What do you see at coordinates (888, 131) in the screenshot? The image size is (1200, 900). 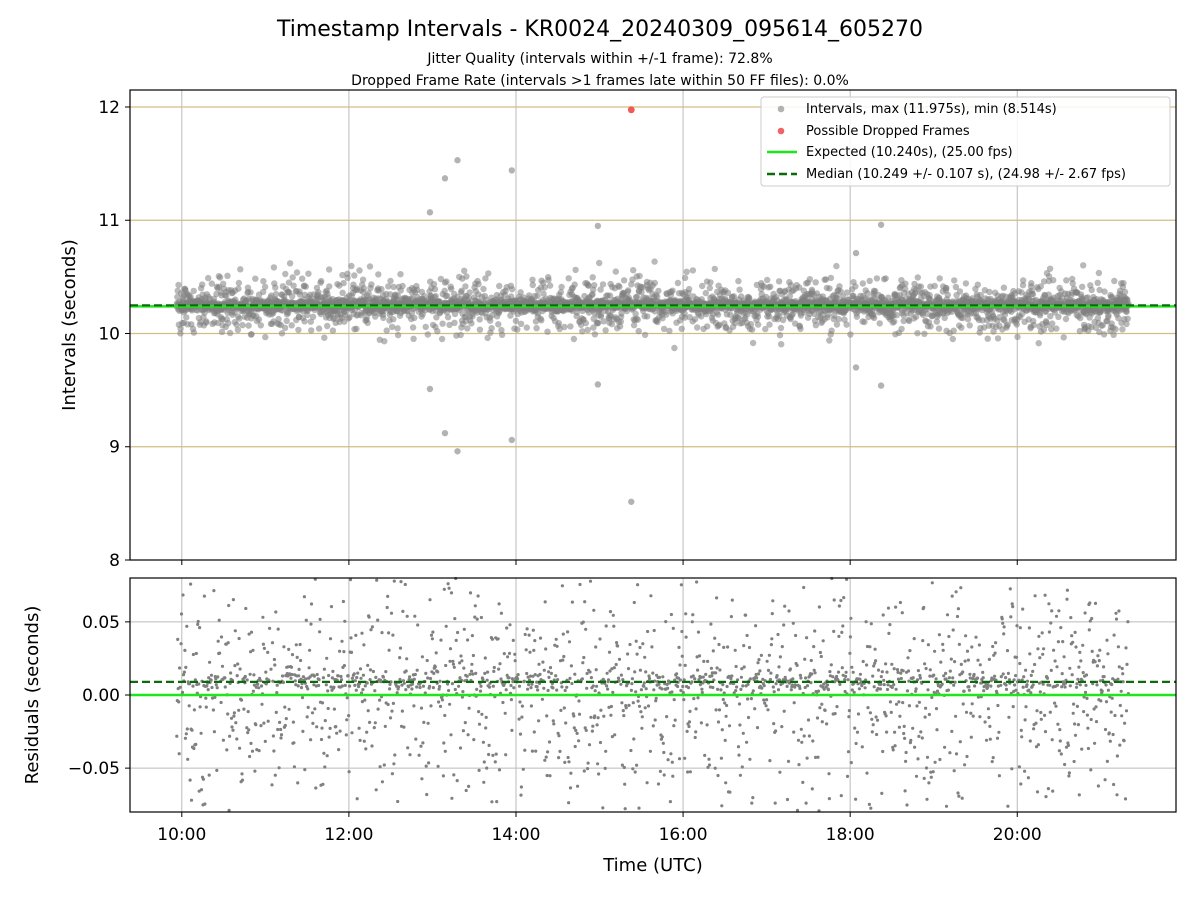 I see `legend-dropped-label: Possible Dropped Frames` at bounding box center [888, 131].